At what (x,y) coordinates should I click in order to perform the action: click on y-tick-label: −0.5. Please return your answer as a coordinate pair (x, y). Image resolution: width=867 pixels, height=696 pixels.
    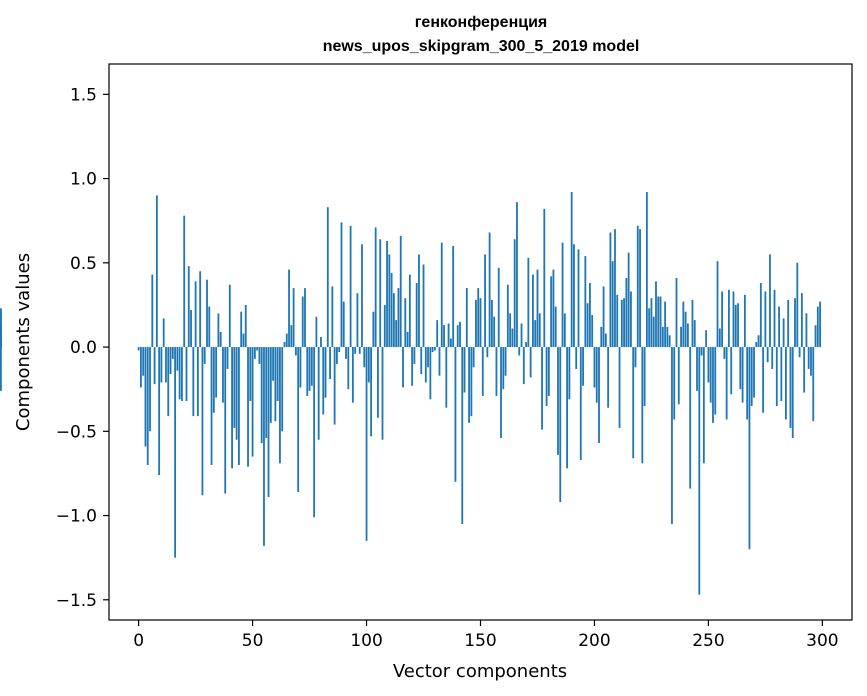
    Looking at the image, I should click on (76, 432).